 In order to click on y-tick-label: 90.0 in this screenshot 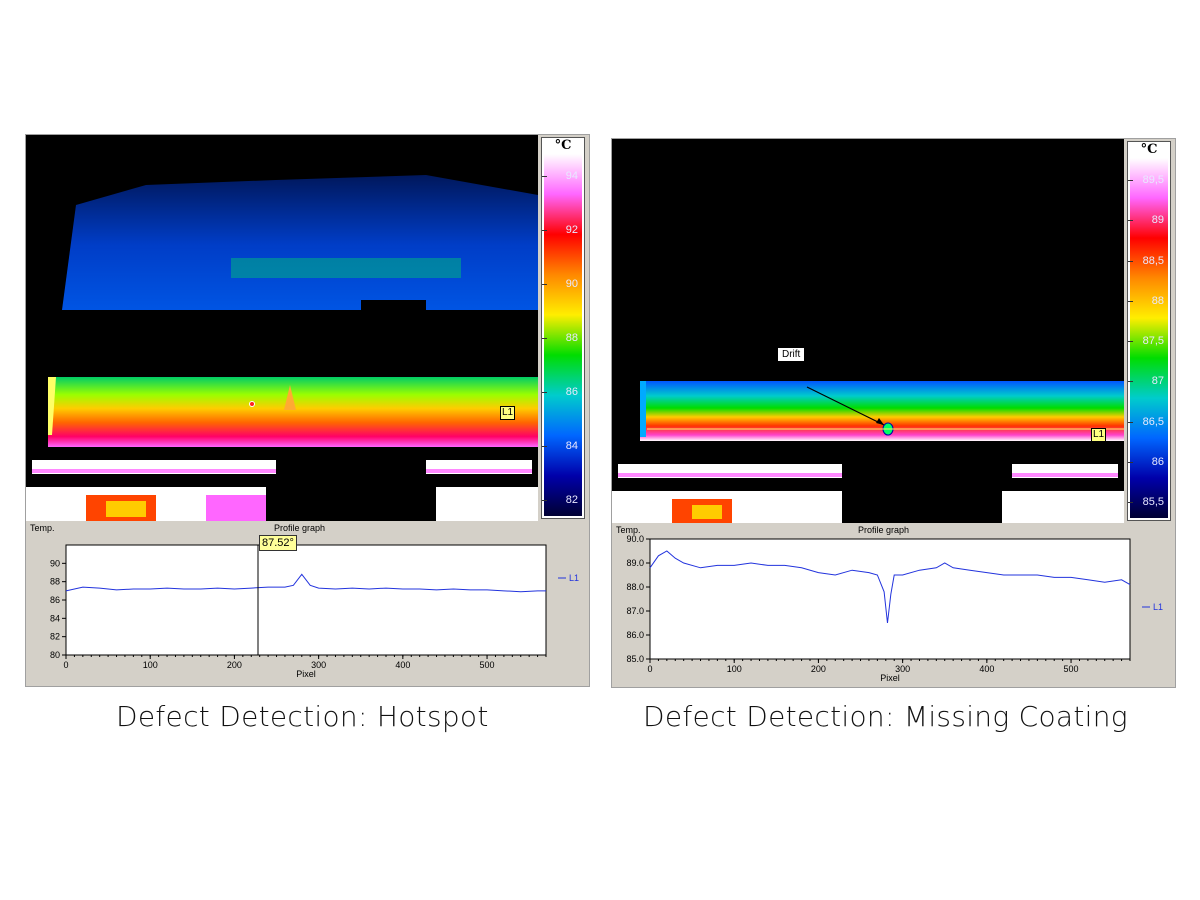, I will do `click(635, 539)`.